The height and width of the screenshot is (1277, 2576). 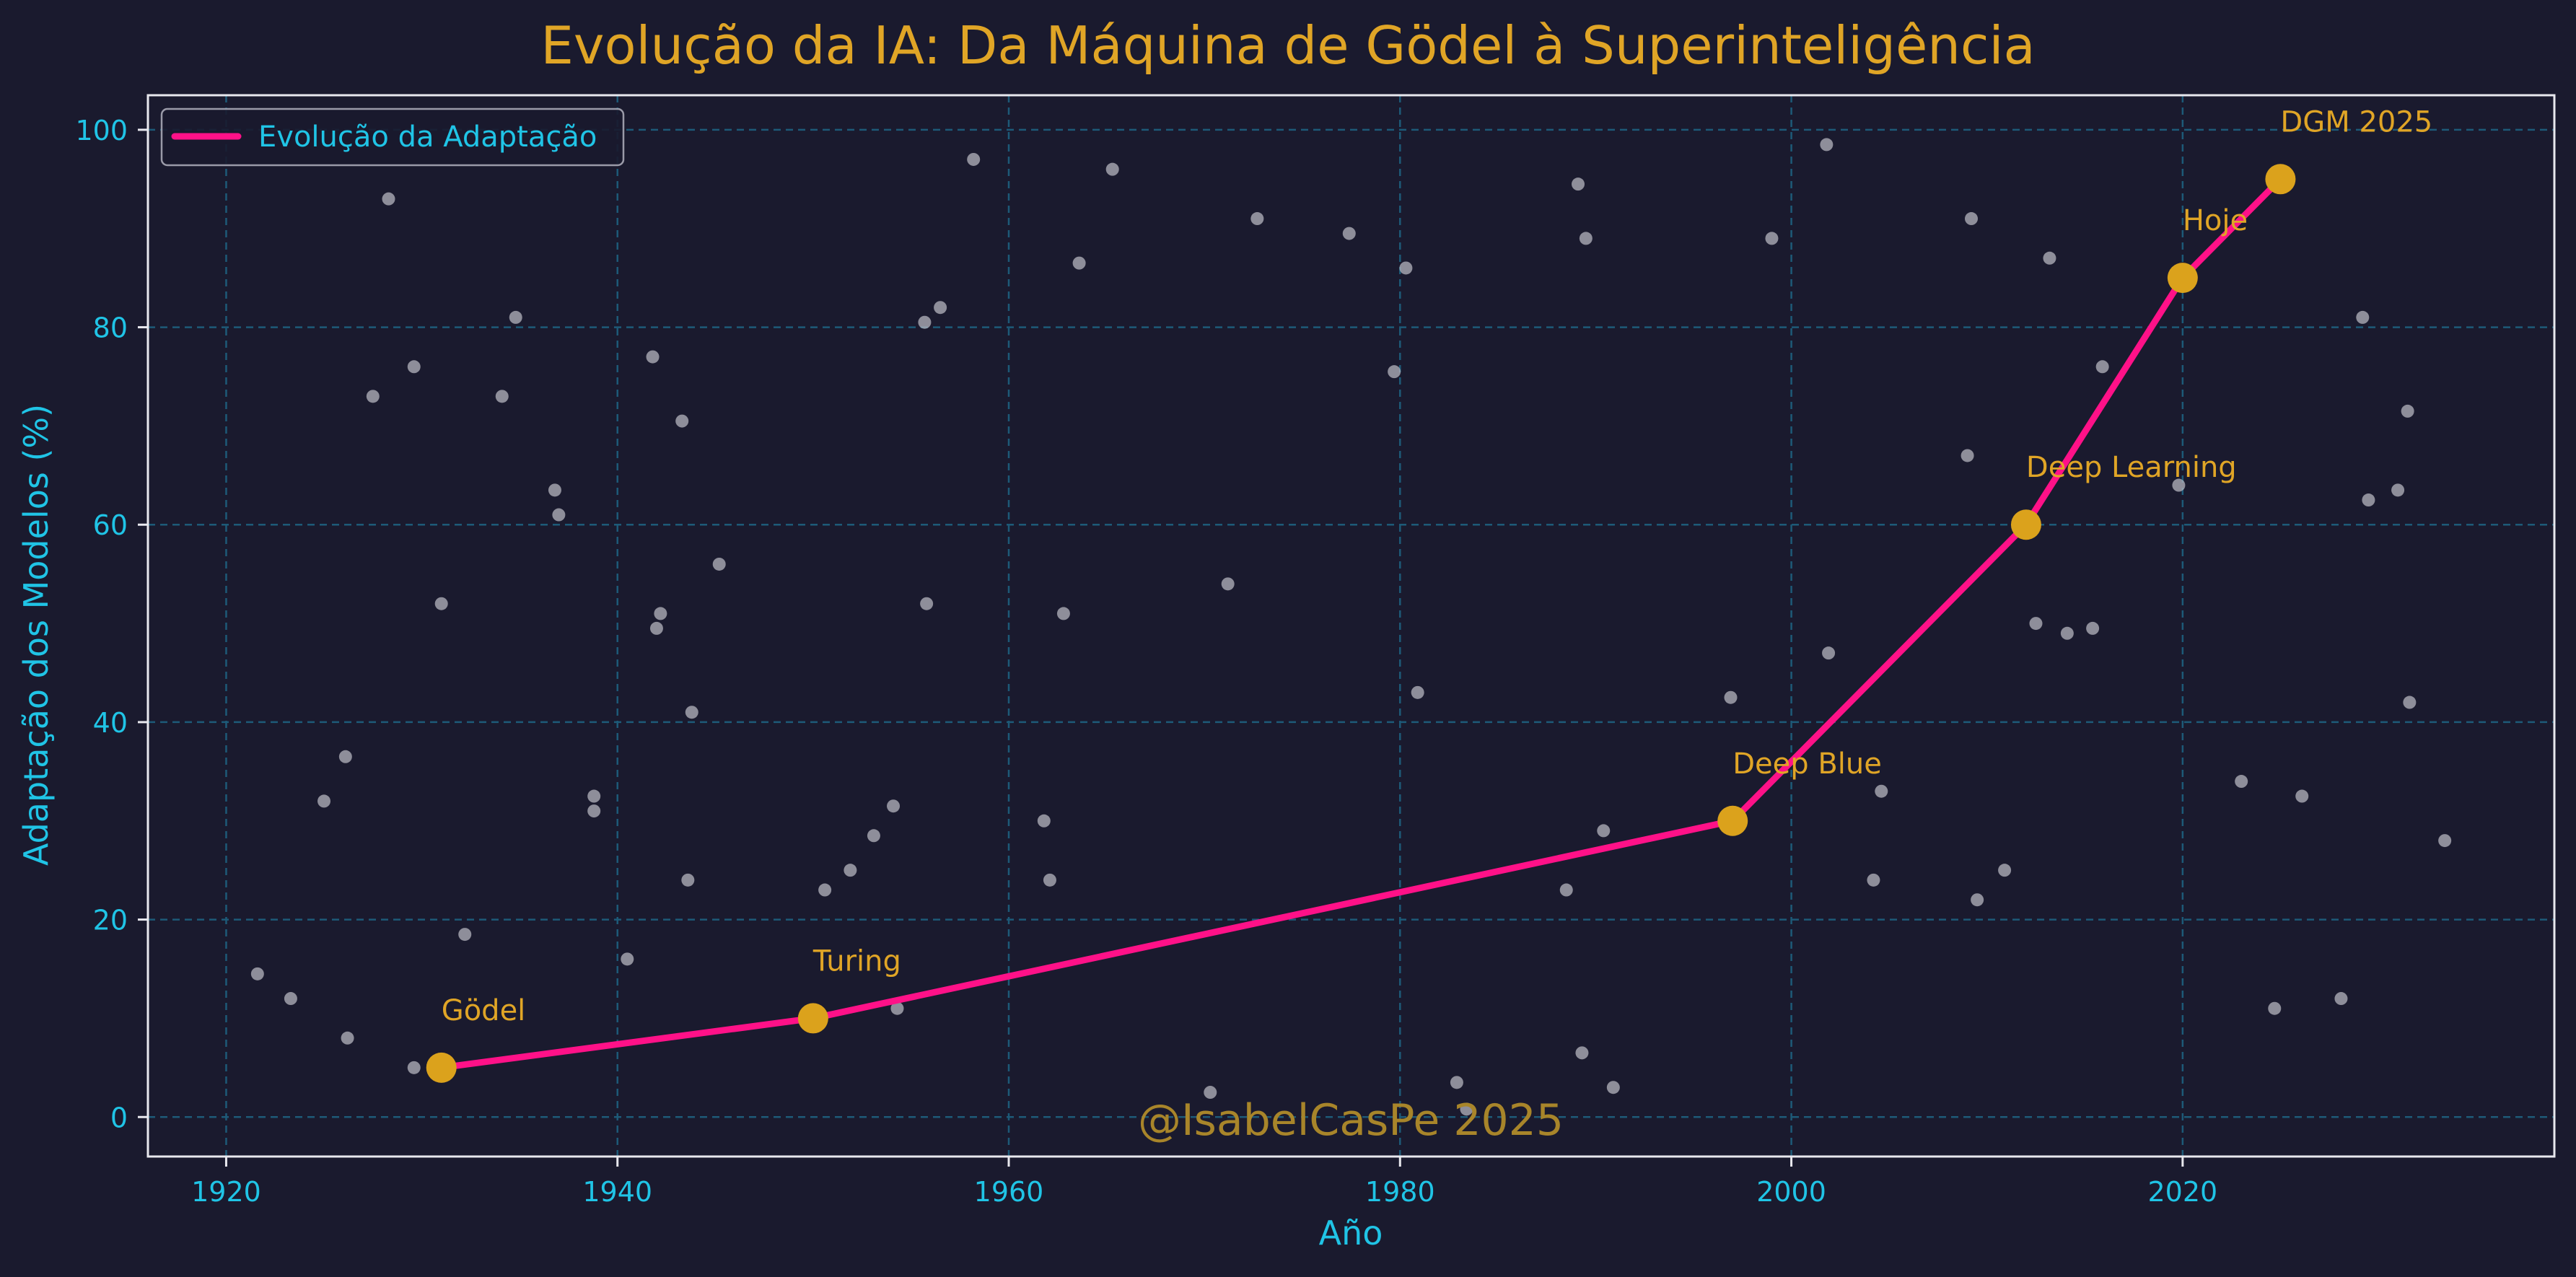 What do you see at coordinates (110, 723) in the screenshot?
I see `y-tick-label: 40` at bounding box center [110, 723].